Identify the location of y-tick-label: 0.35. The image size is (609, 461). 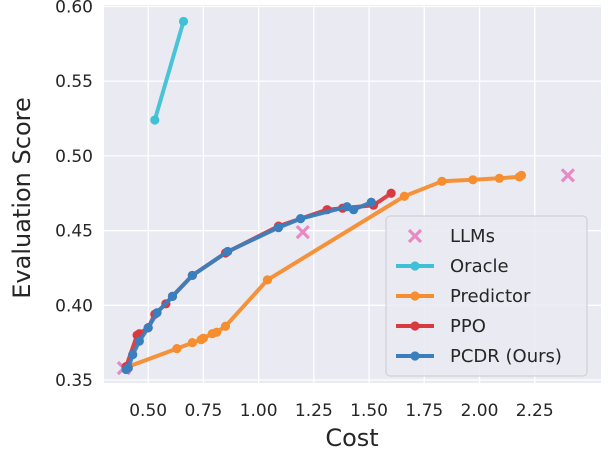
(74, 381).